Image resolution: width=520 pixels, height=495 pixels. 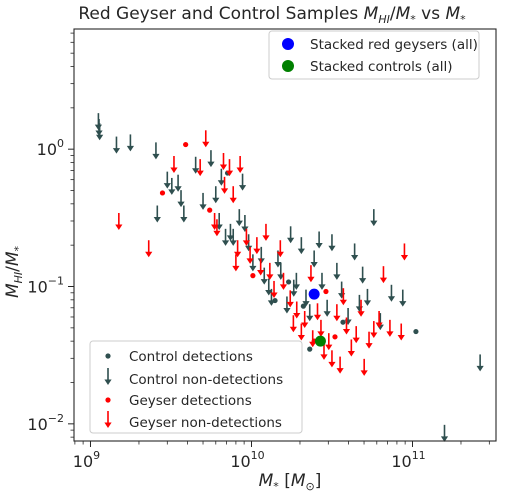 What do you see at coordinates (314, 294) in the screenshot?
I see `stacked-red-geysers-all-point` at bounding box center [314, 294].